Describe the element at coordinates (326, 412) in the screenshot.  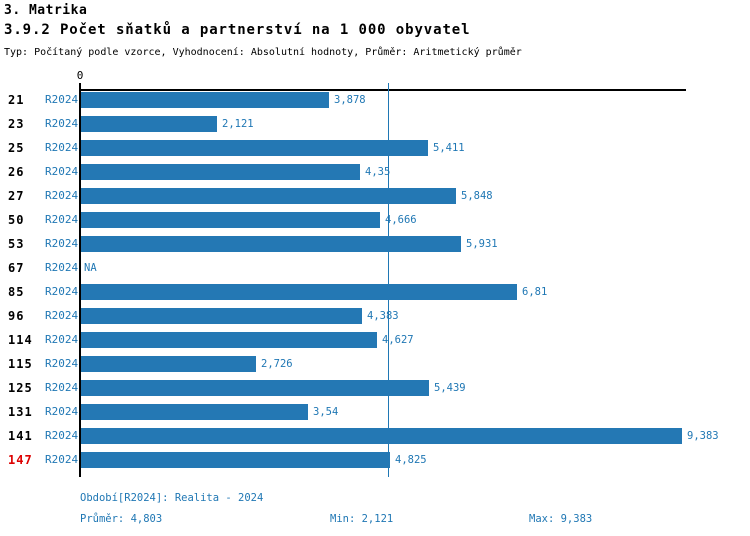
I see `bar-value-label: 3,54` at that location.